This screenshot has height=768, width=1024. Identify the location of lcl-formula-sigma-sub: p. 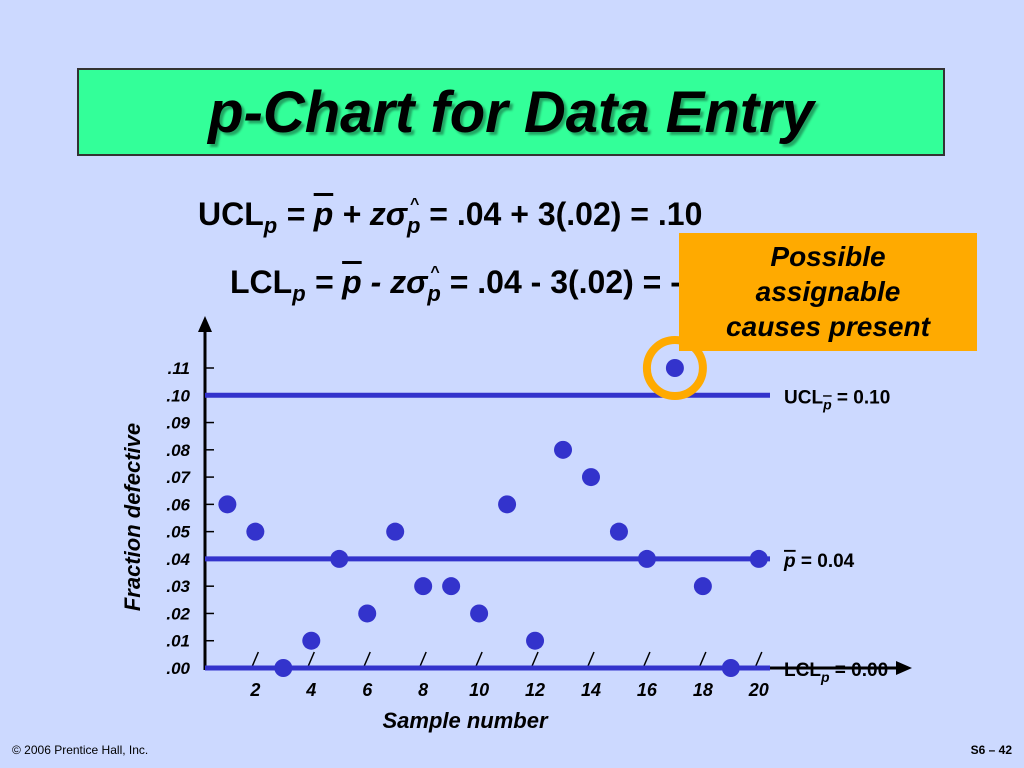
(434, 293).